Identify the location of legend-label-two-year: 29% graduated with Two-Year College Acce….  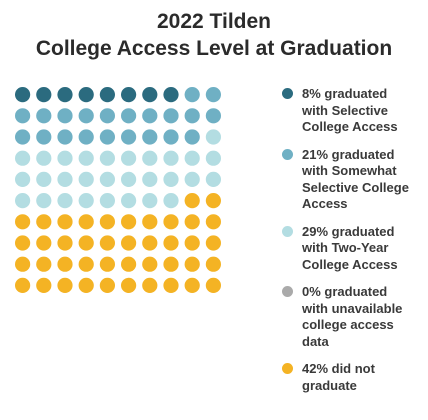
(350, 247).